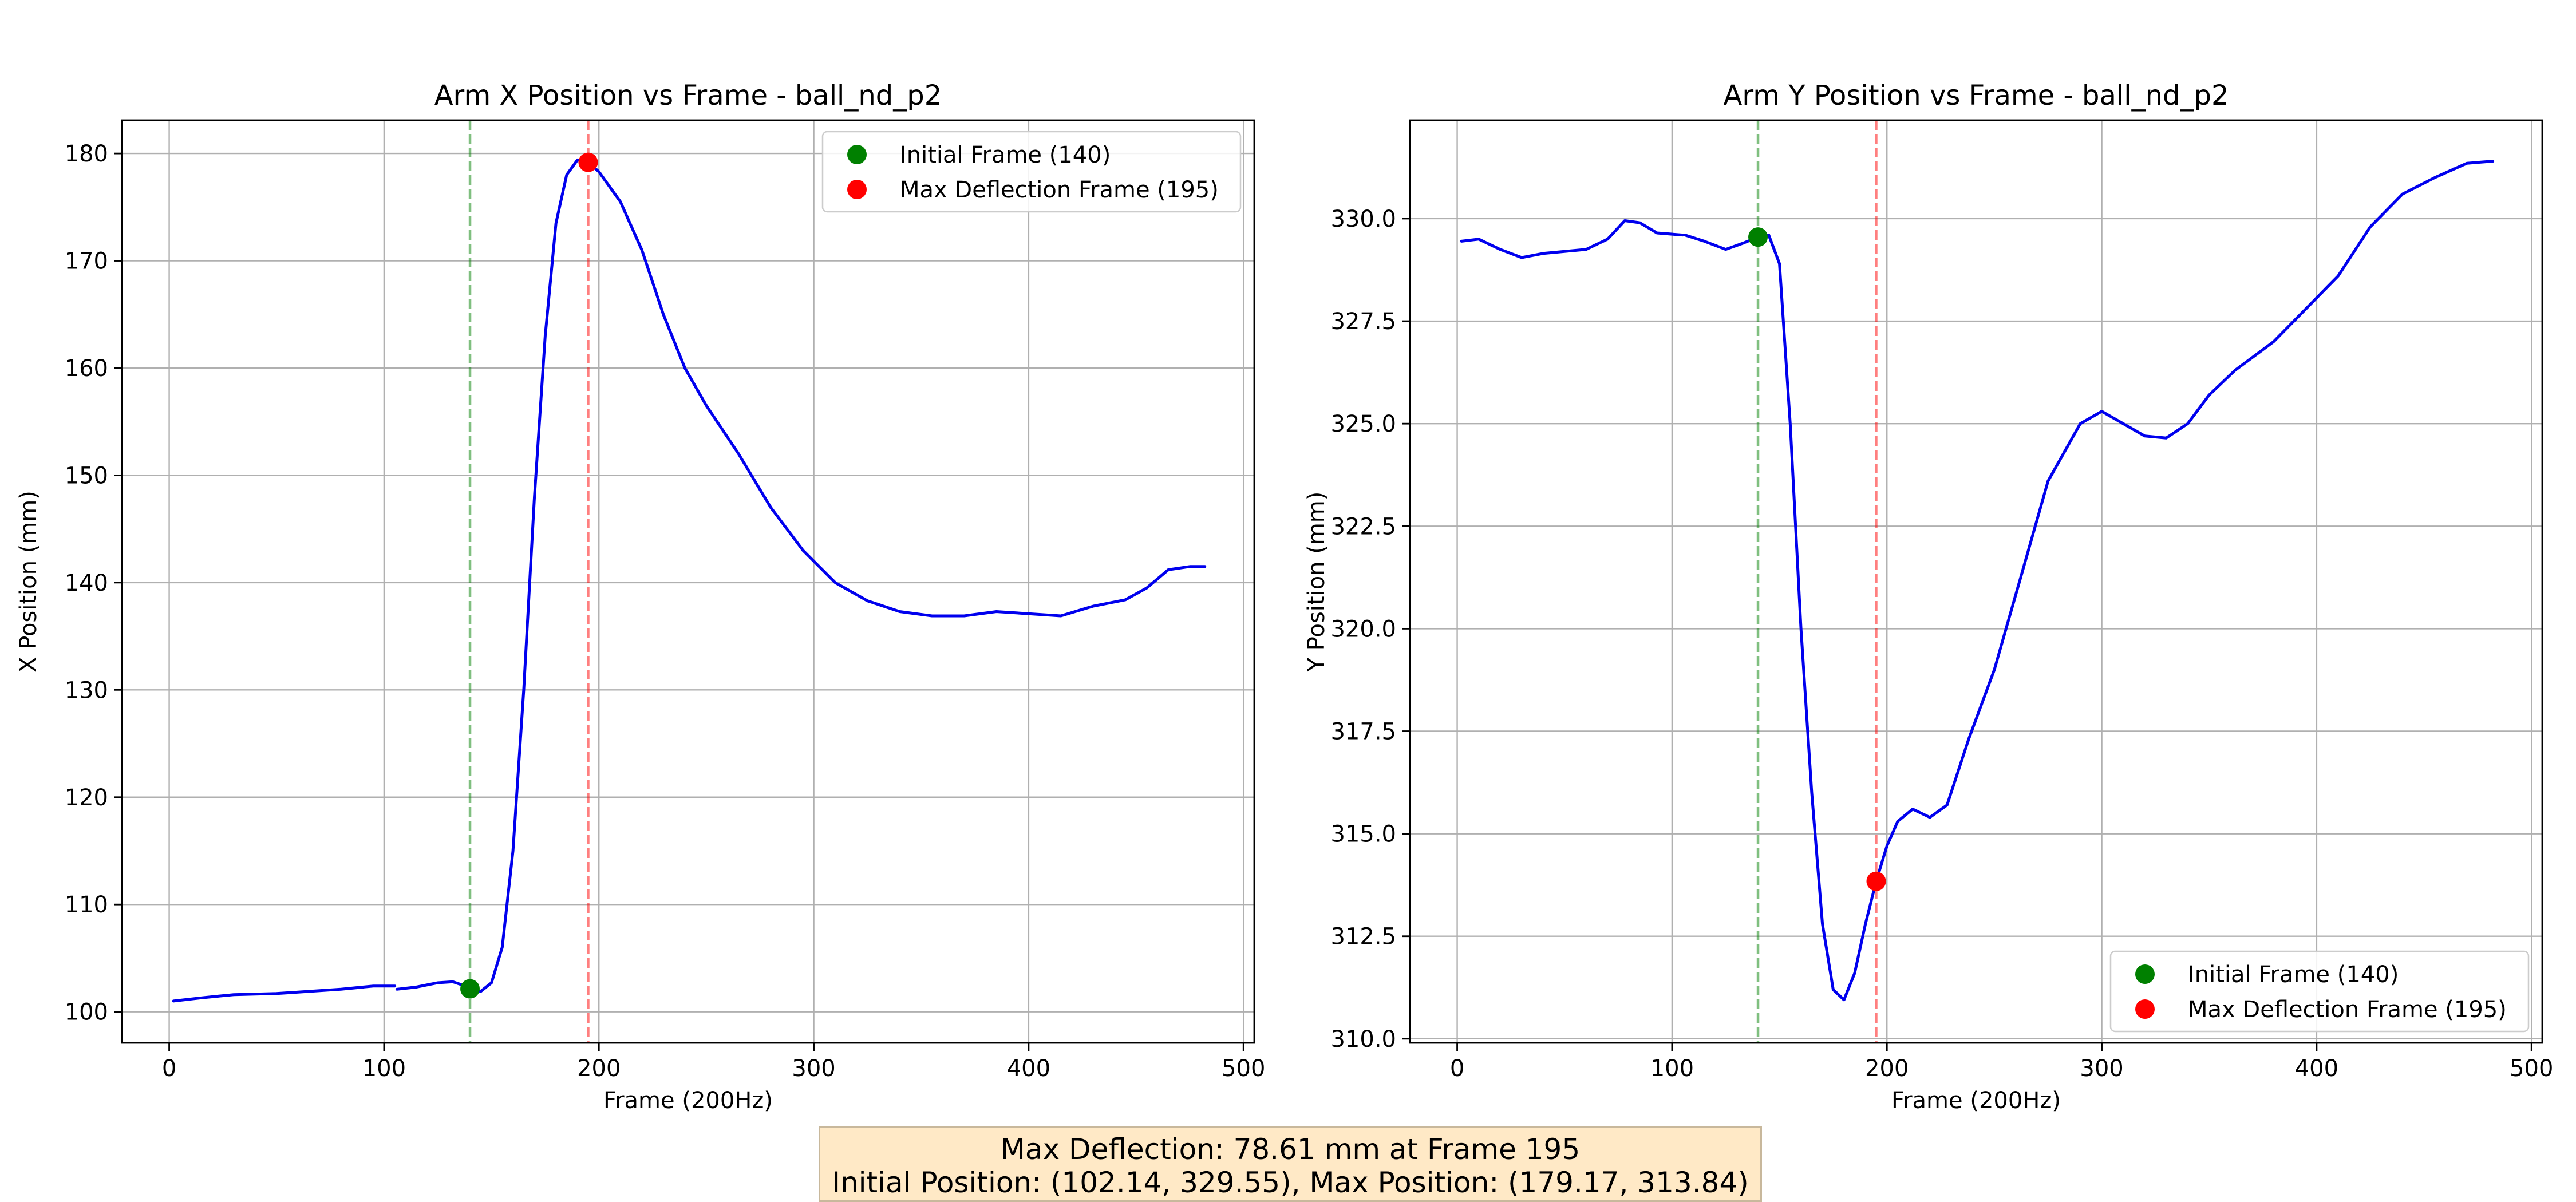 Image resolution: width=2576 pixels, height=1202 pixels. Describe the element at coordinates (1363, 424) in the screenshot. I see `y-tick-label: 325.0` at that location.